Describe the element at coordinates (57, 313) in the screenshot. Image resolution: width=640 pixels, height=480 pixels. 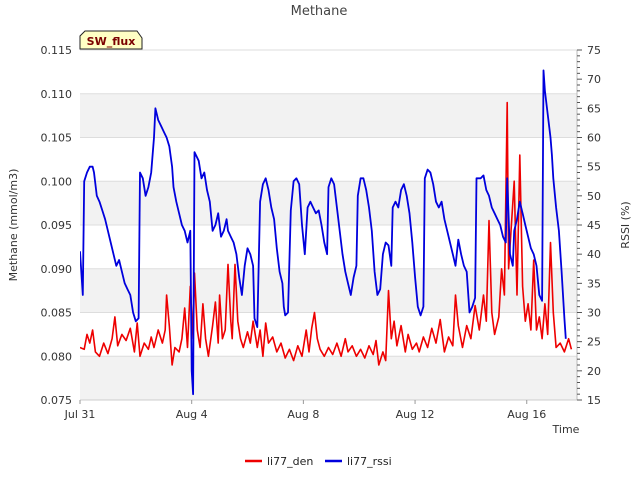
I see `y-left-tick-label: 0.085` at that location.